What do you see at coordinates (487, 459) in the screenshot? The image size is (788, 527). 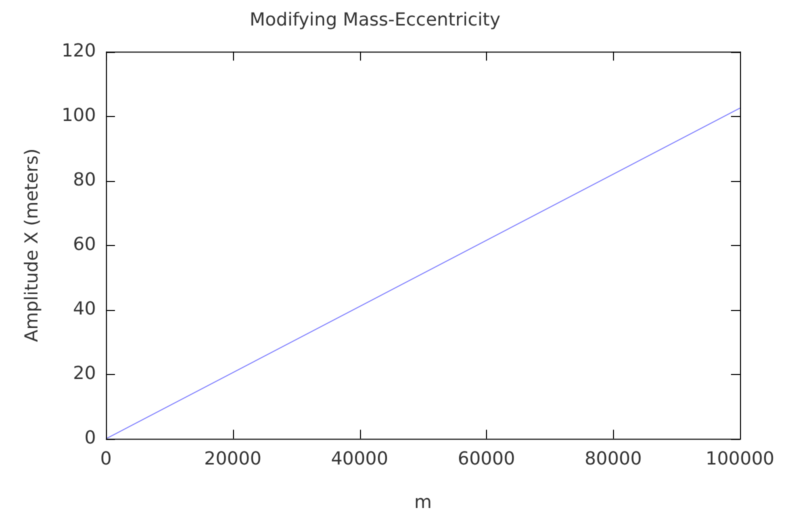 I see `x-tick-label: 60000` at bounding box center [487, 459].